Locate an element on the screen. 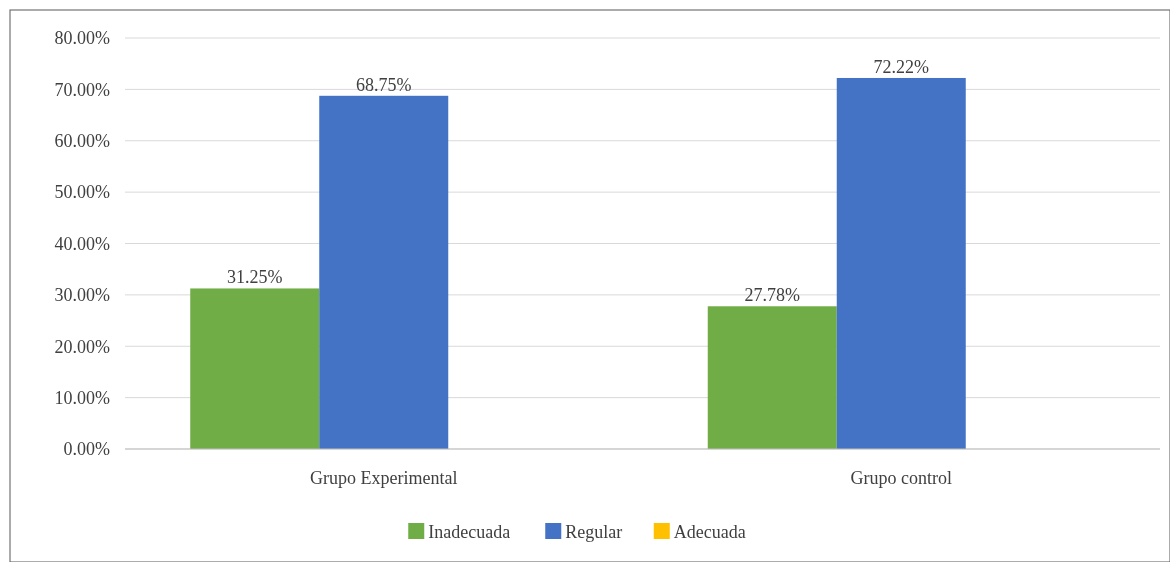 The height and width of the screenshot is (562, 1170). y-tick-label: 20.00% is located at coordinates (82, 346).